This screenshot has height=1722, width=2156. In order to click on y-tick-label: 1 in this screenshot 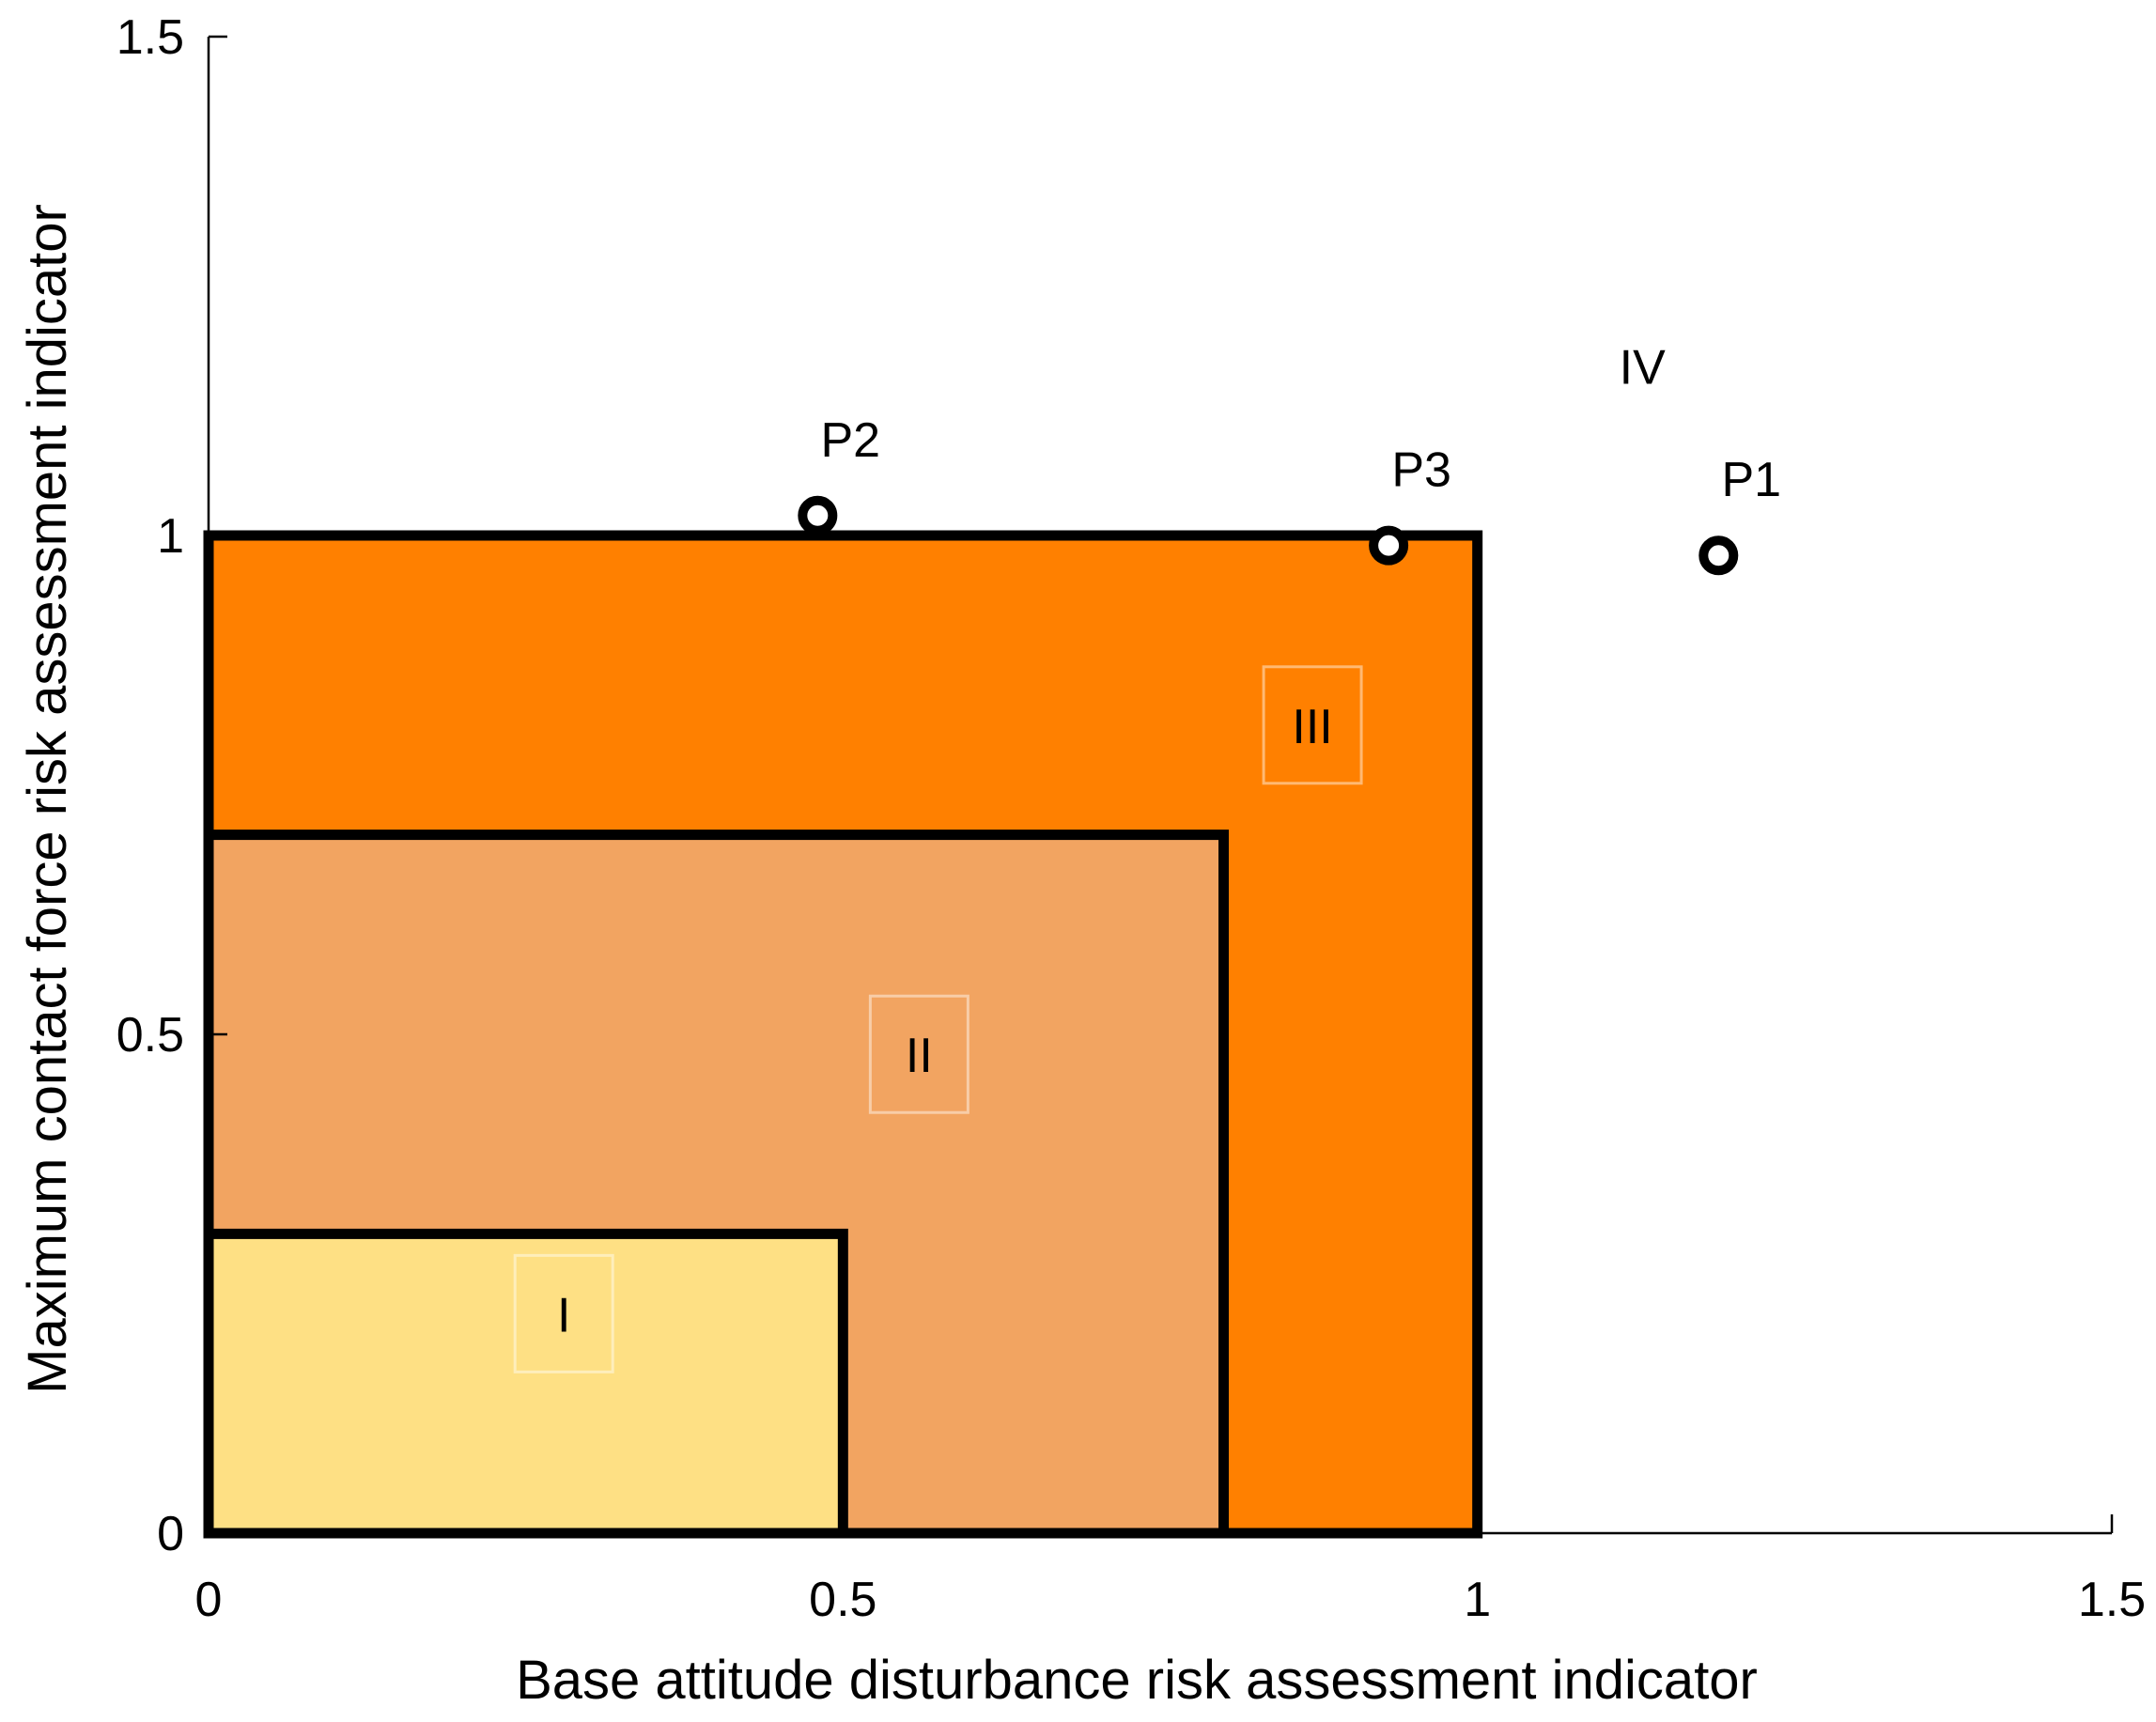, I will do `click(171, 536)`.